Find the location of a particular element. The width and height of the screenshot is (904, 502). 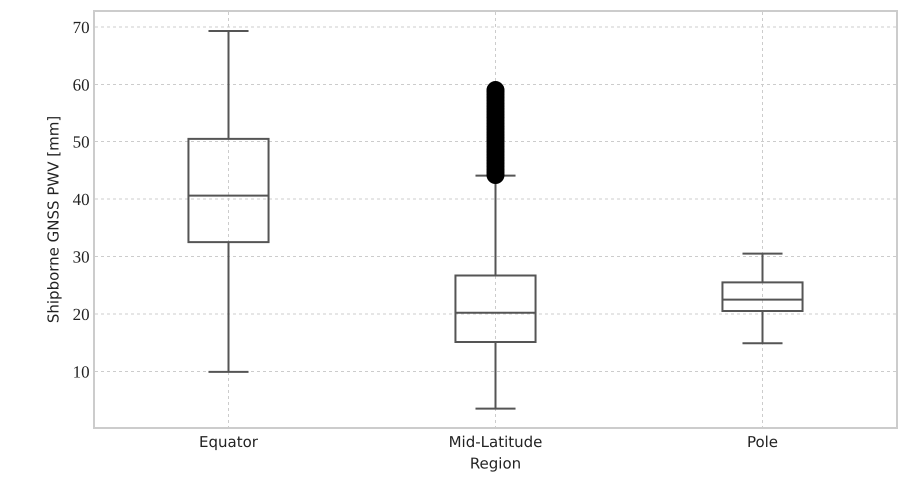

x-tick-label: Pole is located at coordinates (762, 442).